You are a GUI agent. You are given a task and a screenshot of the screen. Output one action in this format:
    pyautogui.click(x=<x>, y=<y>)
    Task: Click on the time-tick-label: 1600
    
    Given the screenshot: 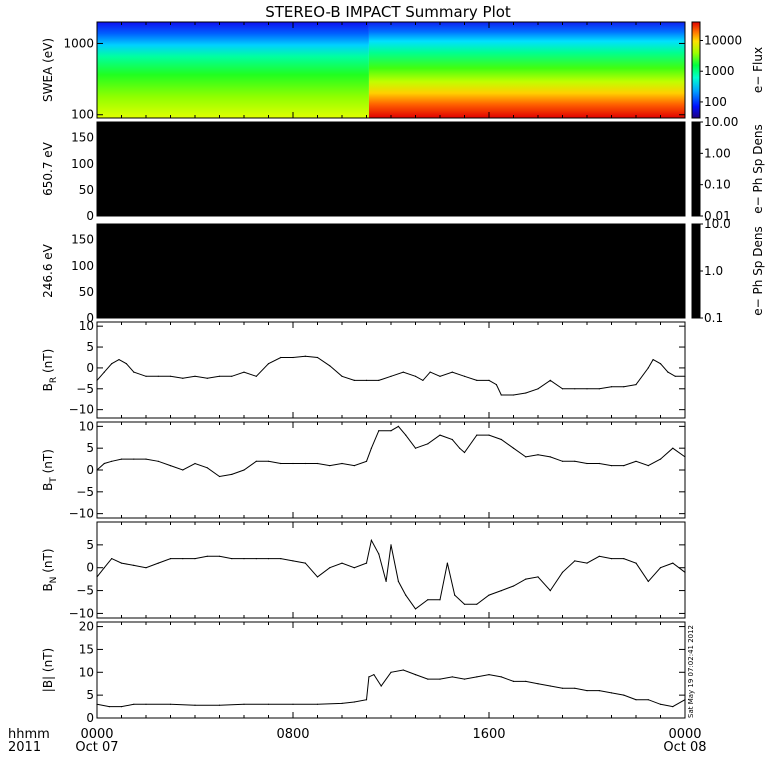 What is the action you would take?
    pyautogui.click(x=488, y=734)
    